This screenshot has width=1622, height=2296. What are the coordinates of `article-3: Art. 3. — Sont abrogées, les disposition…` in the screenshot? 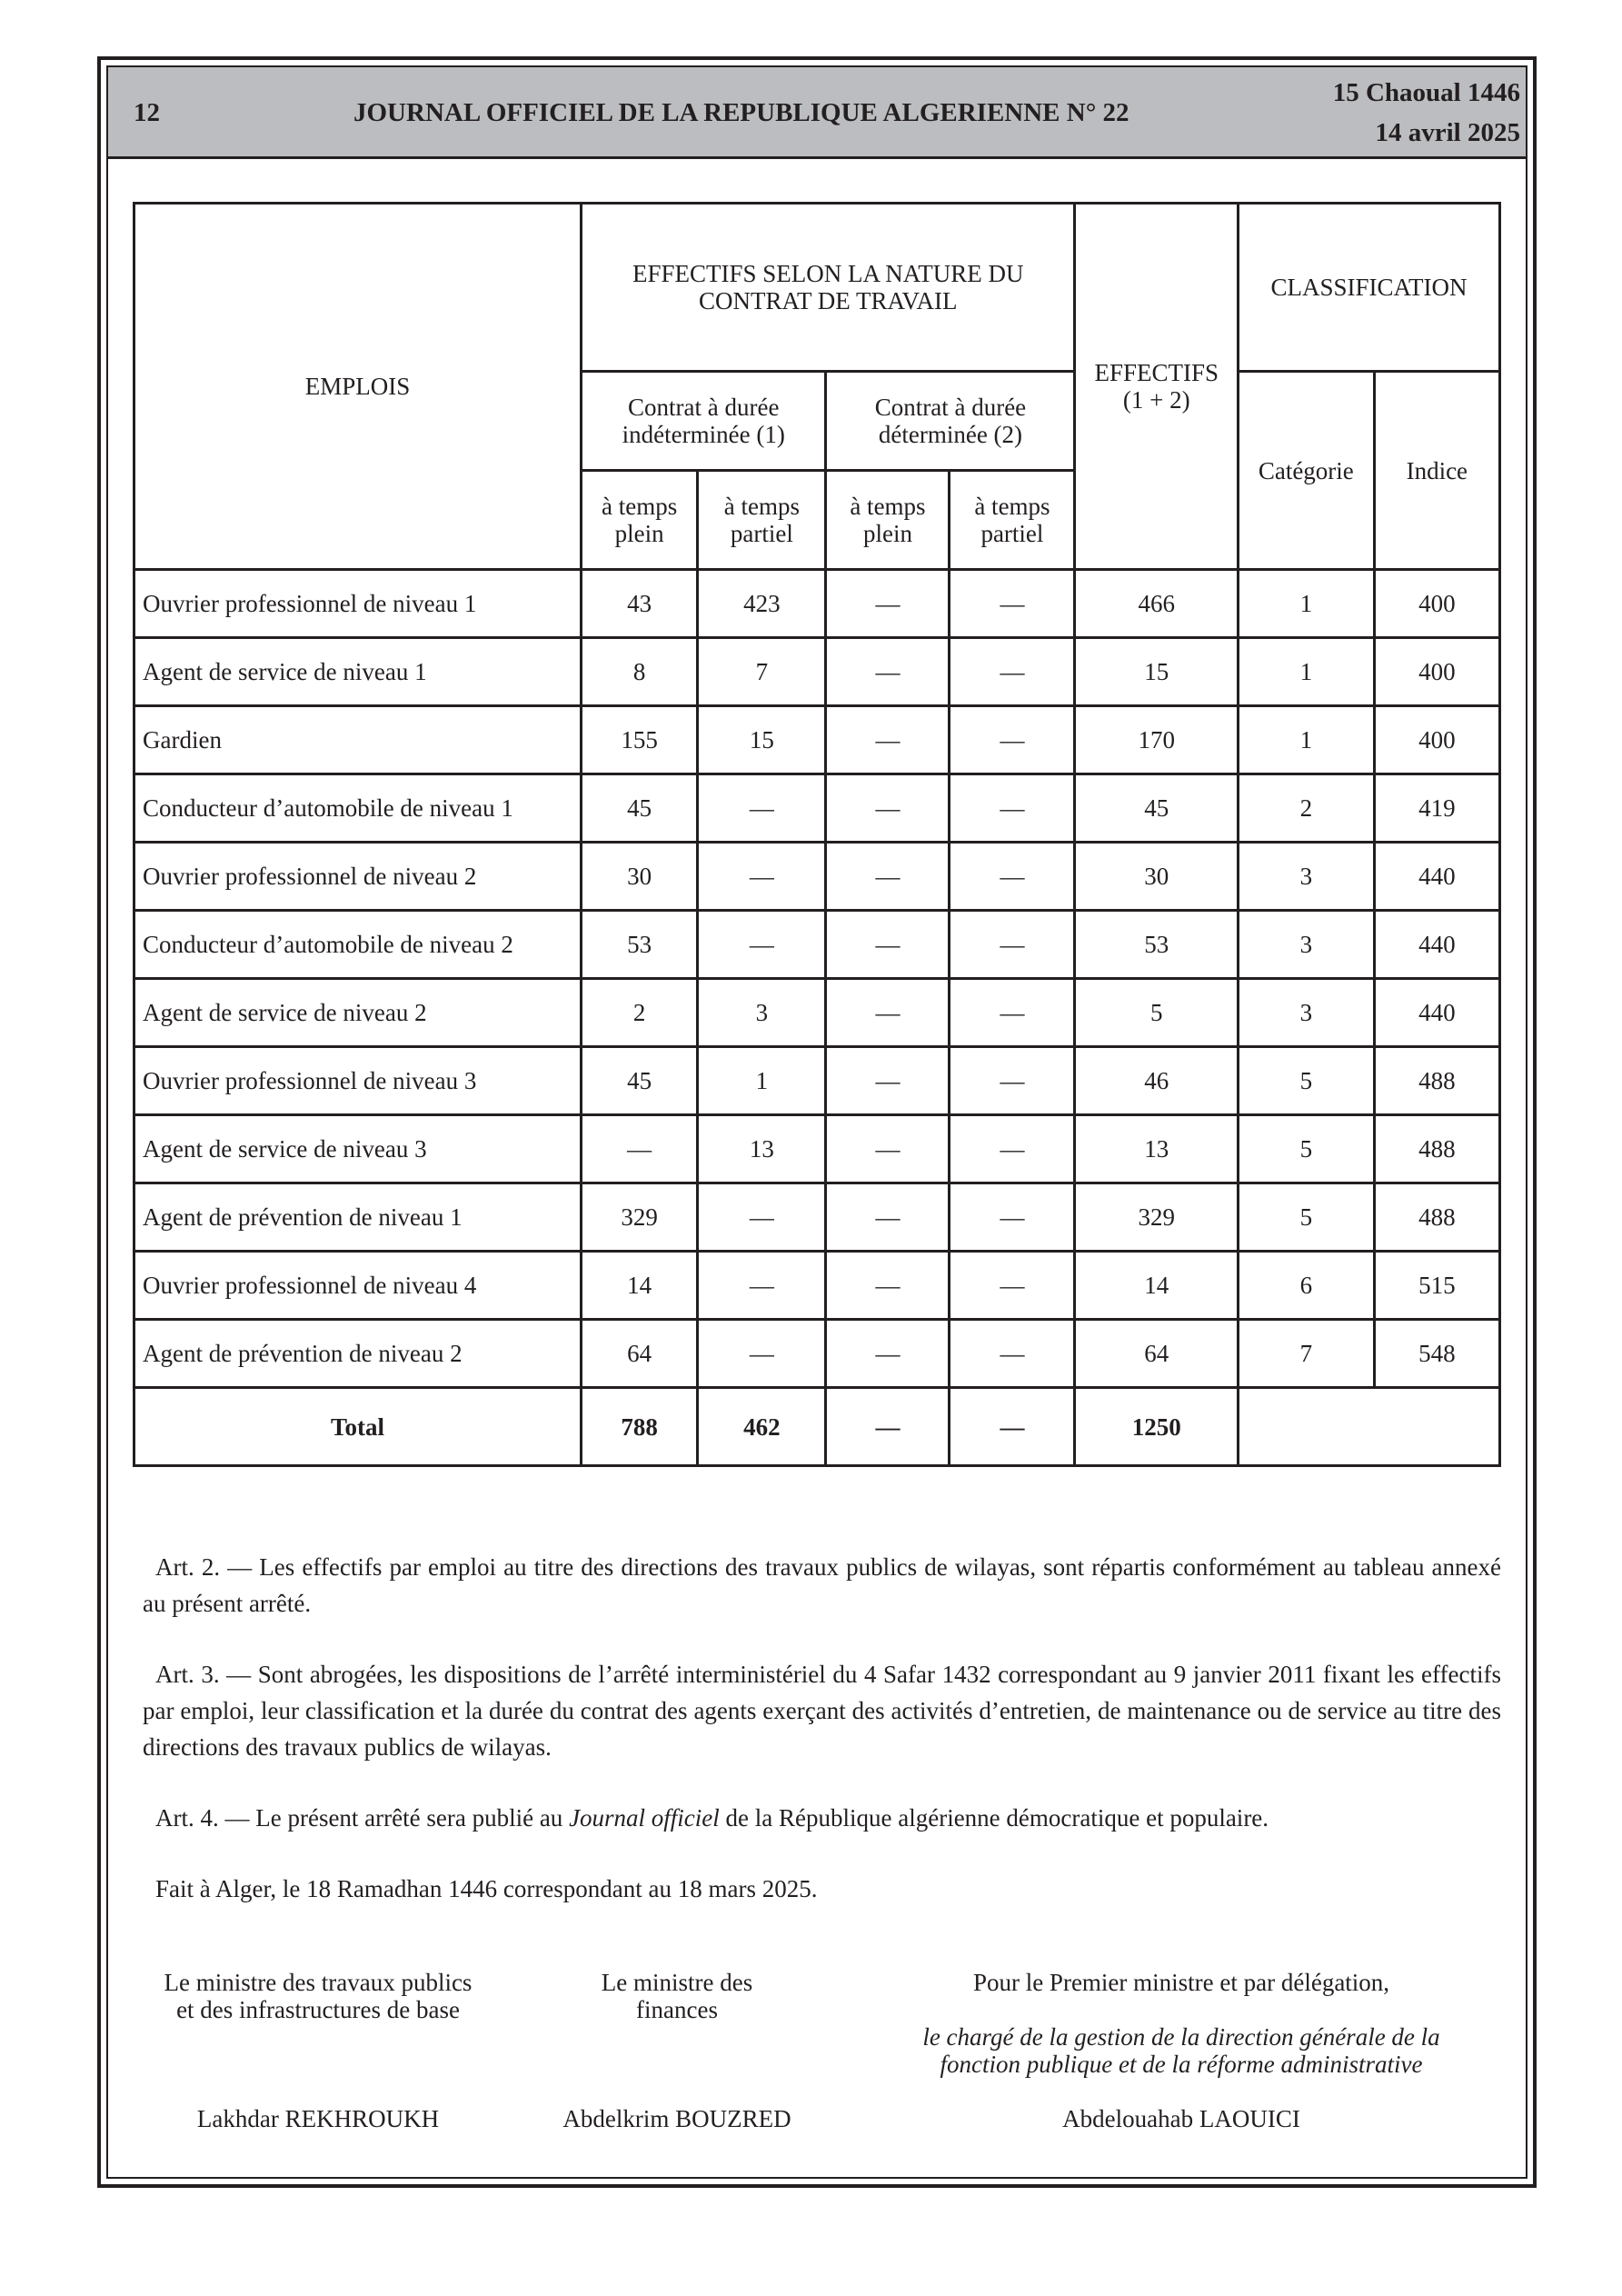 It's located at (822, 1711).